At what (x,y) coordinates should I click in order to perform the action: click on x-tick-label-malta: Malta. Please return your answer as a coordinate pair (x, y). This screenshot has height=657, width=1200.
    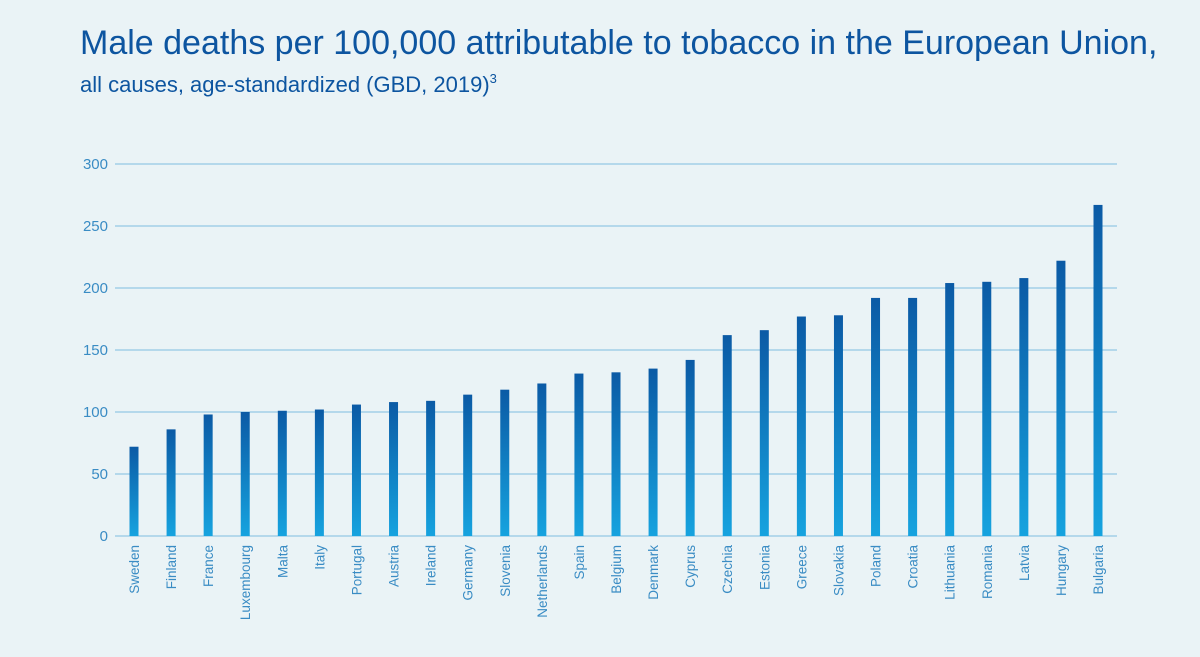
    Looking at the image, I should click on (282, 562).